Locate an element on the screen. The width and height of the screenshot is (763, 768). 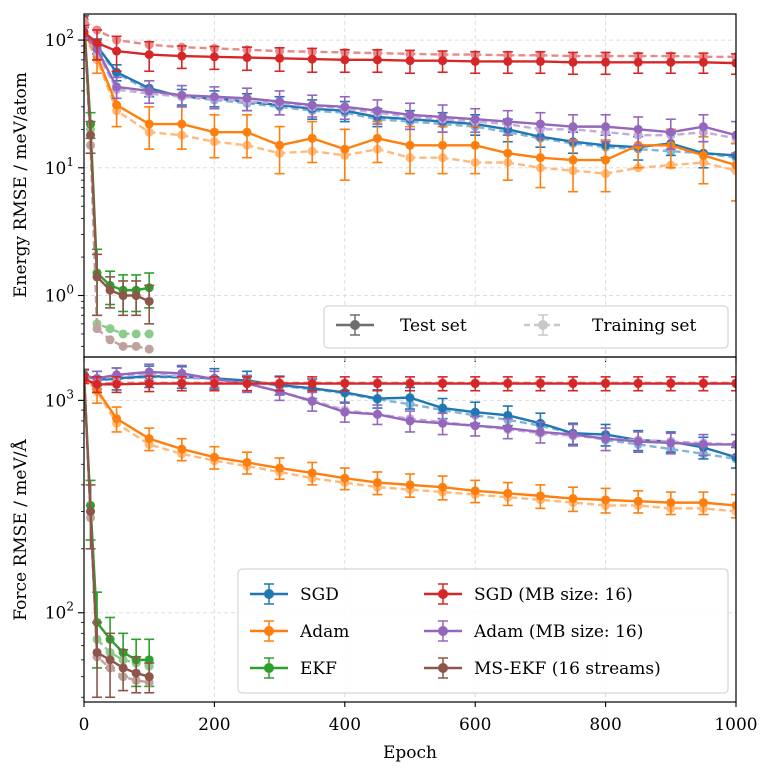
x-tick-label: 800 is located at coordinates (605, 725).